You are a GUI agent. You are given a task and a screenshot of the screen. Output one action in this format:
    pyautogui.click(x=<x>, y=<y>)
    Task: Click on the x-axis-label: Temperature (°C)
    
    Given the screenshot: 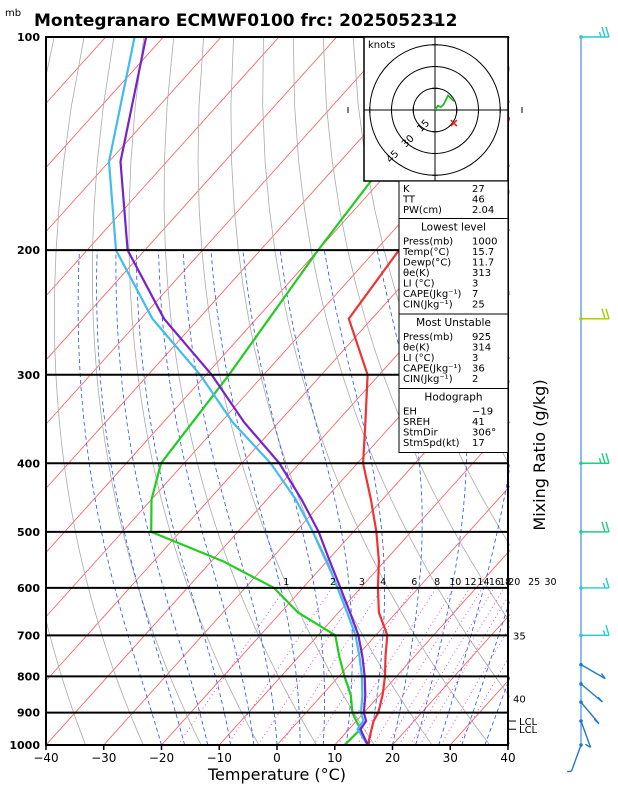 What is the action you would take?
    pyautogui.click(x=276, y=774)
    